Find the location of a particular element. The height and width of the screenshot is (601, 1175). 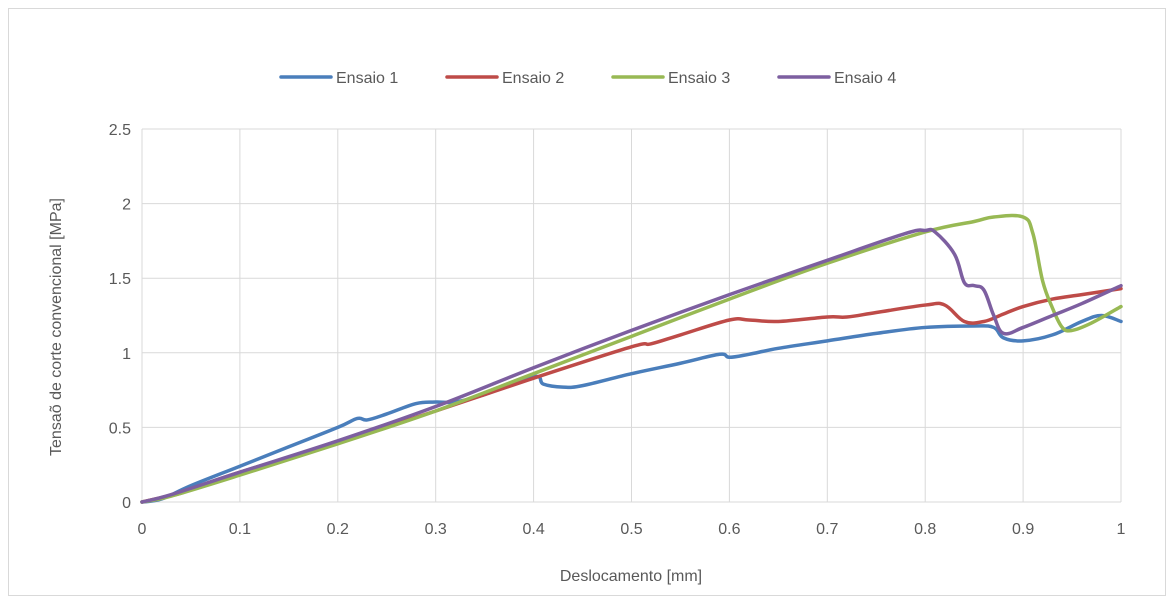

x-tick-label: 0.8 is located at coordinates (925, 529).